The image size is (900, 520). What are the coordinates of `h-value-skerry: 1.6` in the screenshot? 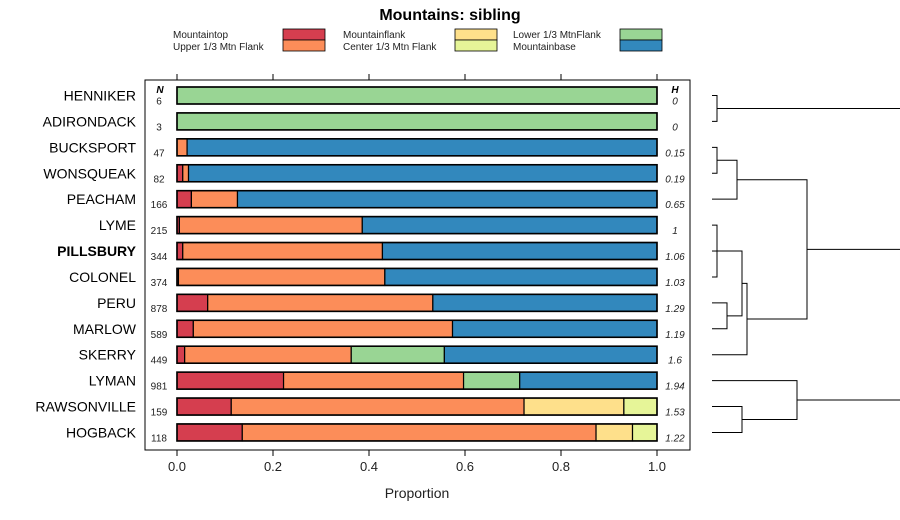 It's located at (675, 361).